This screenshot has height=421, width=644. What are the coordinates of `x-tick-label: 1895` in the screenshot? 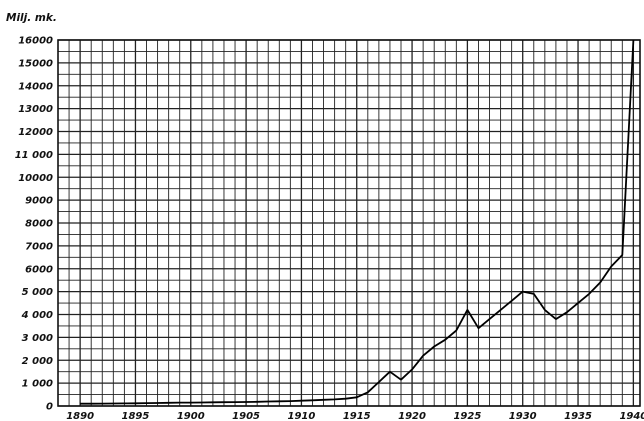 It's located at (136, 416).